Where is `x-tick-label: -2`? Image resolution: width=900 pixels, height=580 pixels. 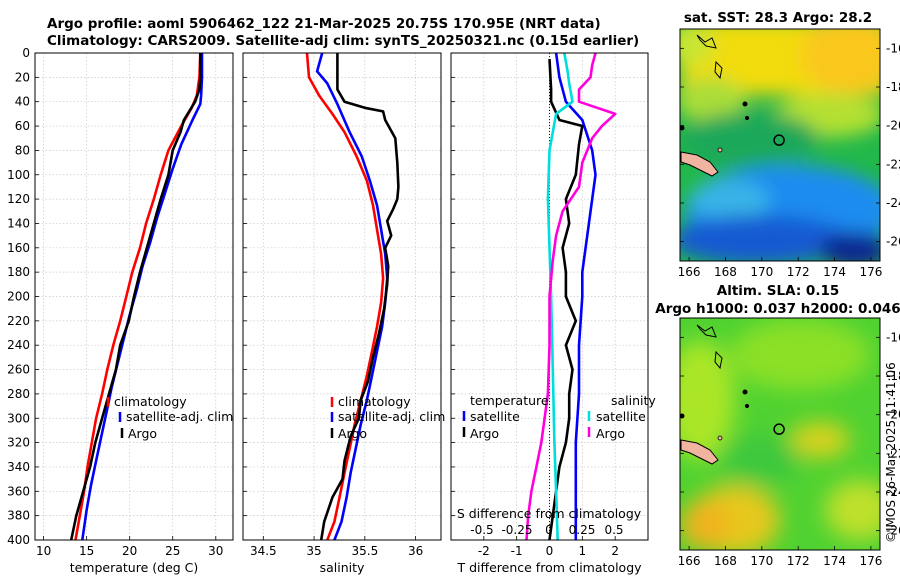 x-tick-label: -2 is located at coordinates (484, 551).